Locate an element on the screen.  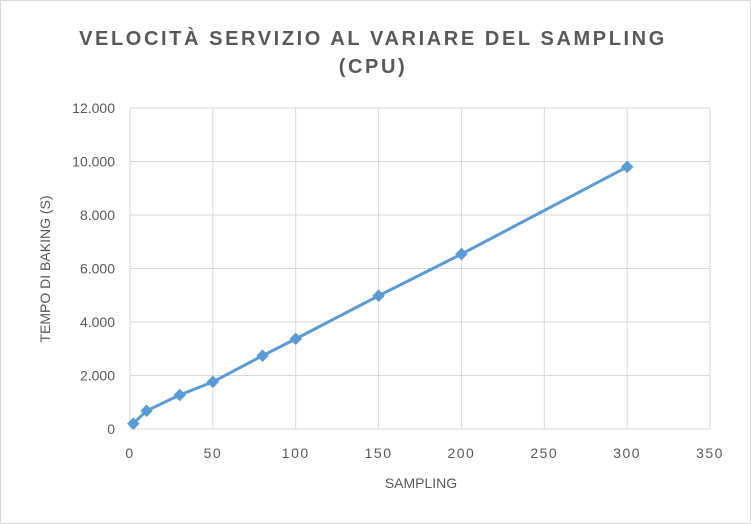
y-tick-label: 8.000 is located at coordinates (97, 215).